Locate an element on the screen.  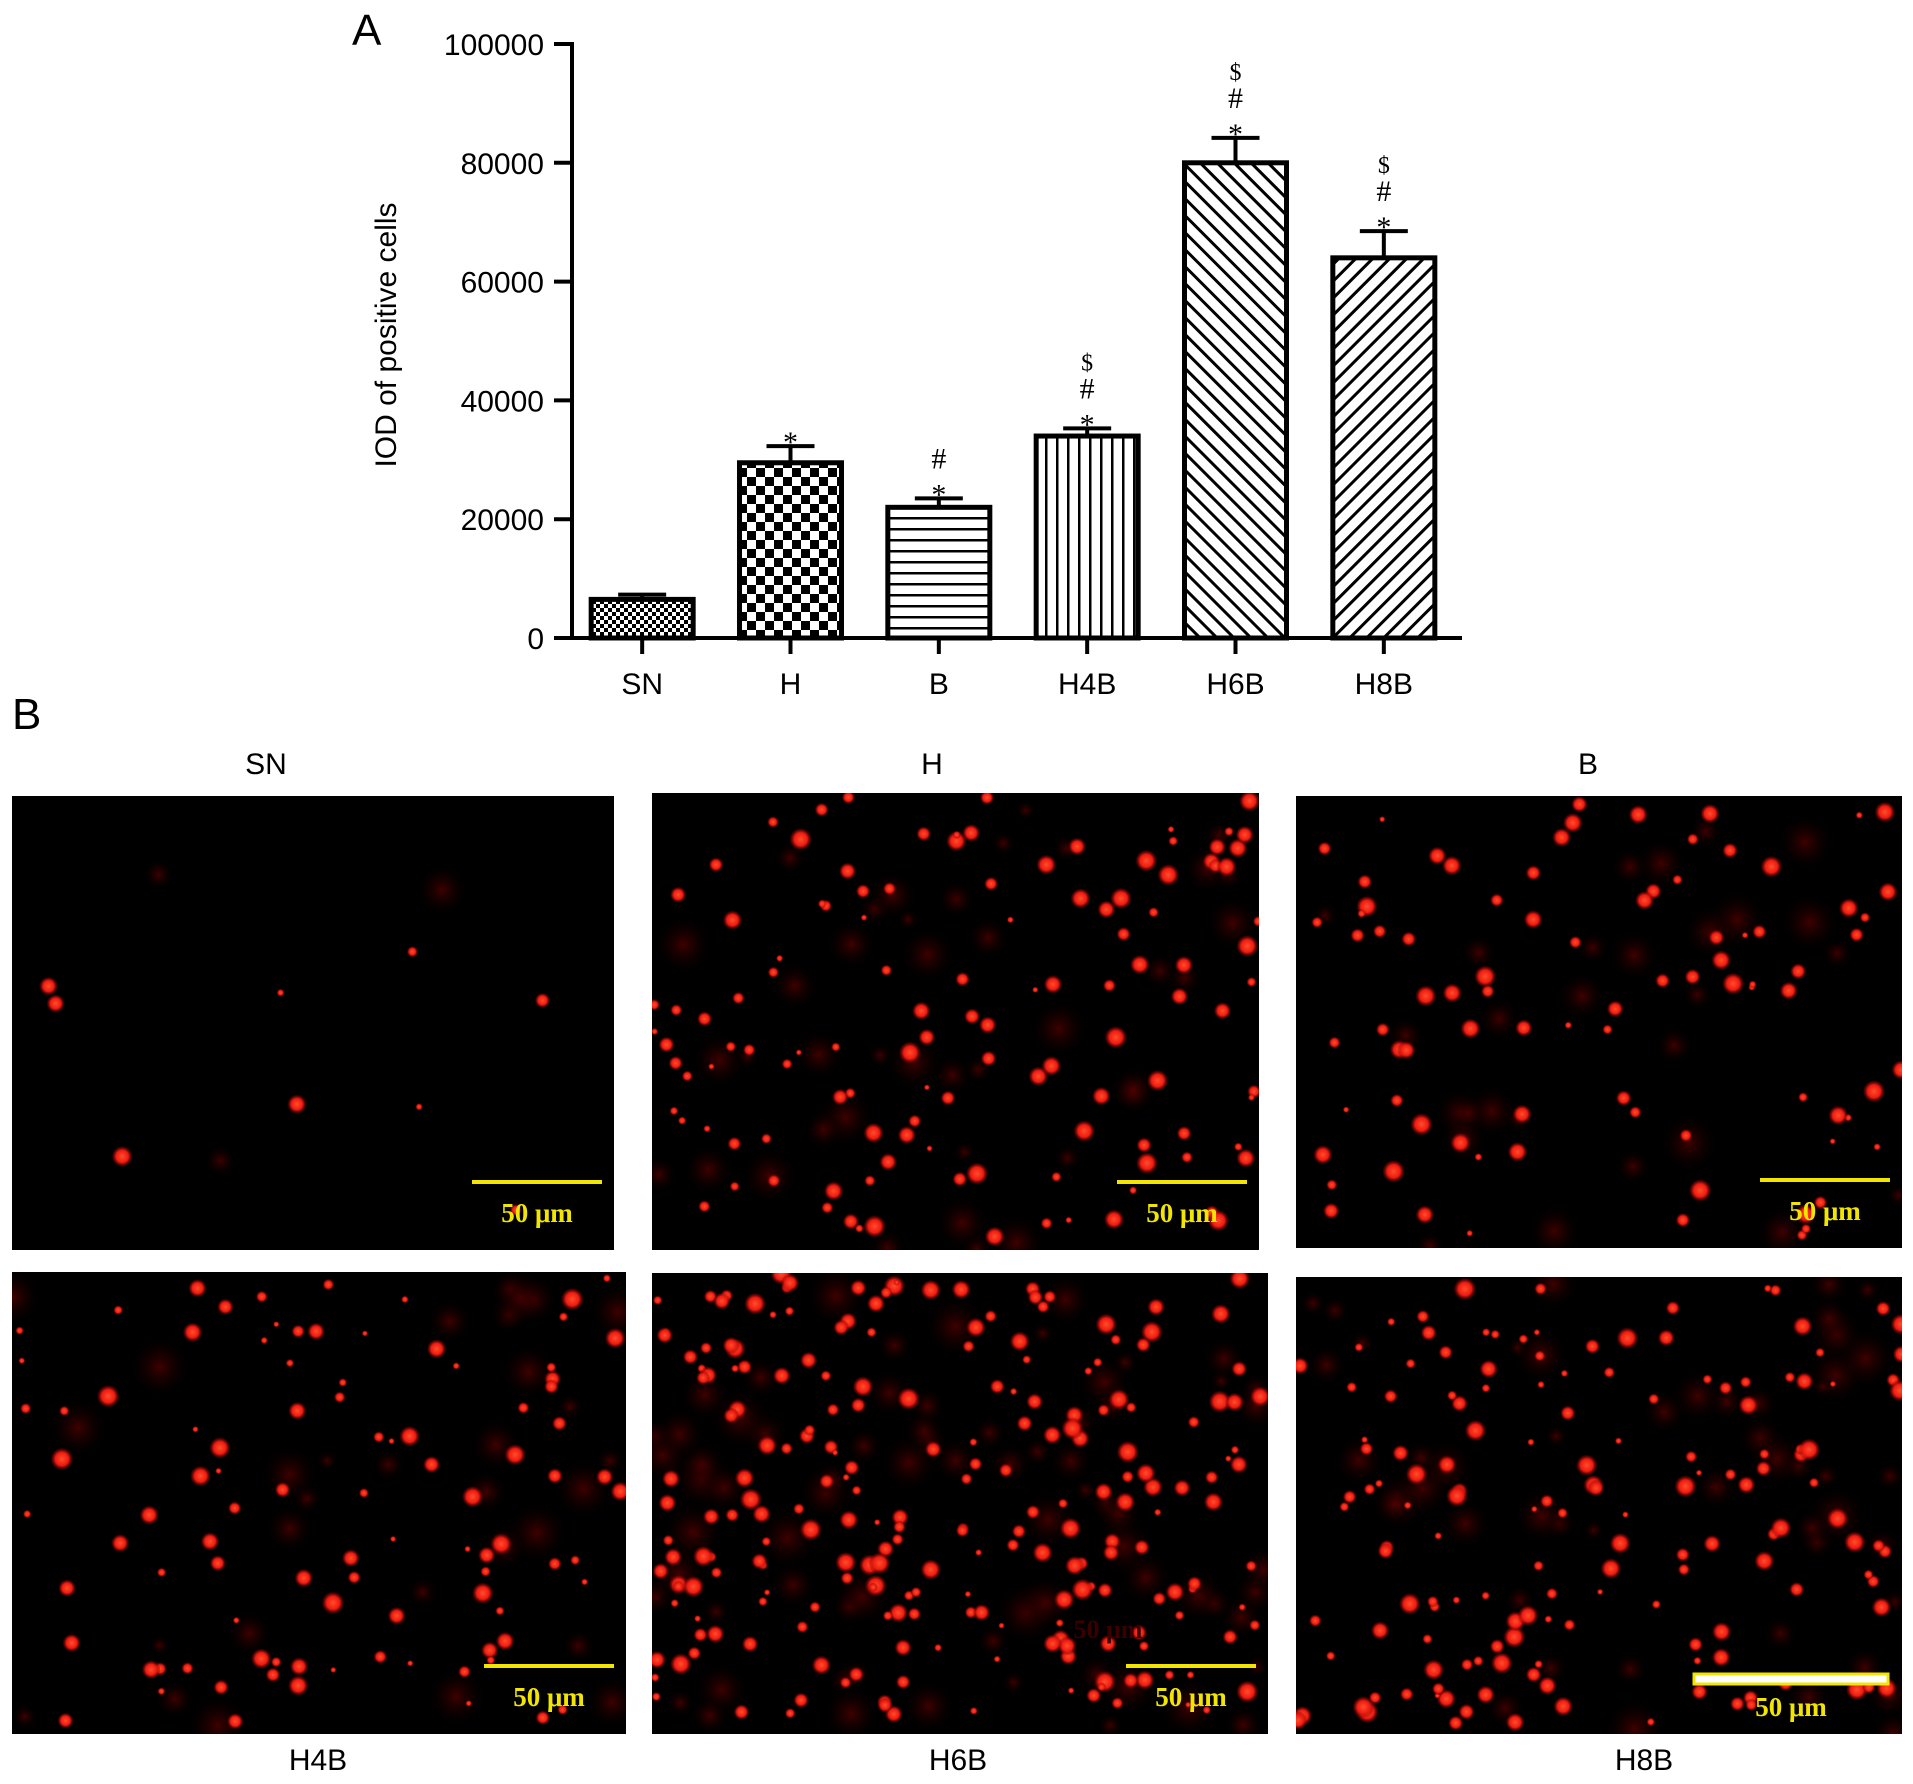
y-axis-label: IOD of positive cells is located at coordinates (386, 334).